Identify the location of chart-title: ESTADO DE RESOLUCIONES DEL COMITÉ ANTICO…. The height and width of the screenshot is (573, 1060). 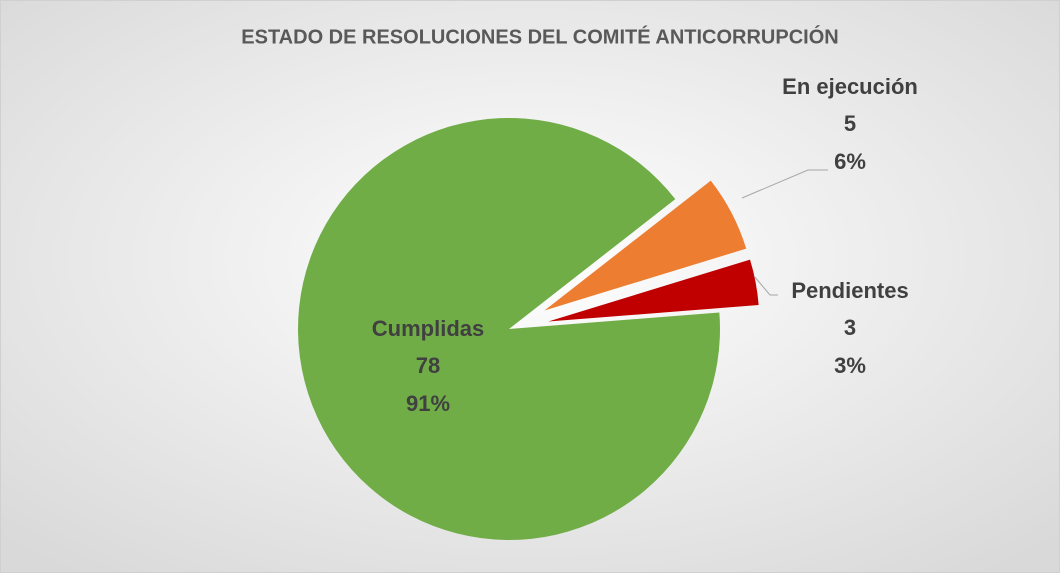
(539, 36).